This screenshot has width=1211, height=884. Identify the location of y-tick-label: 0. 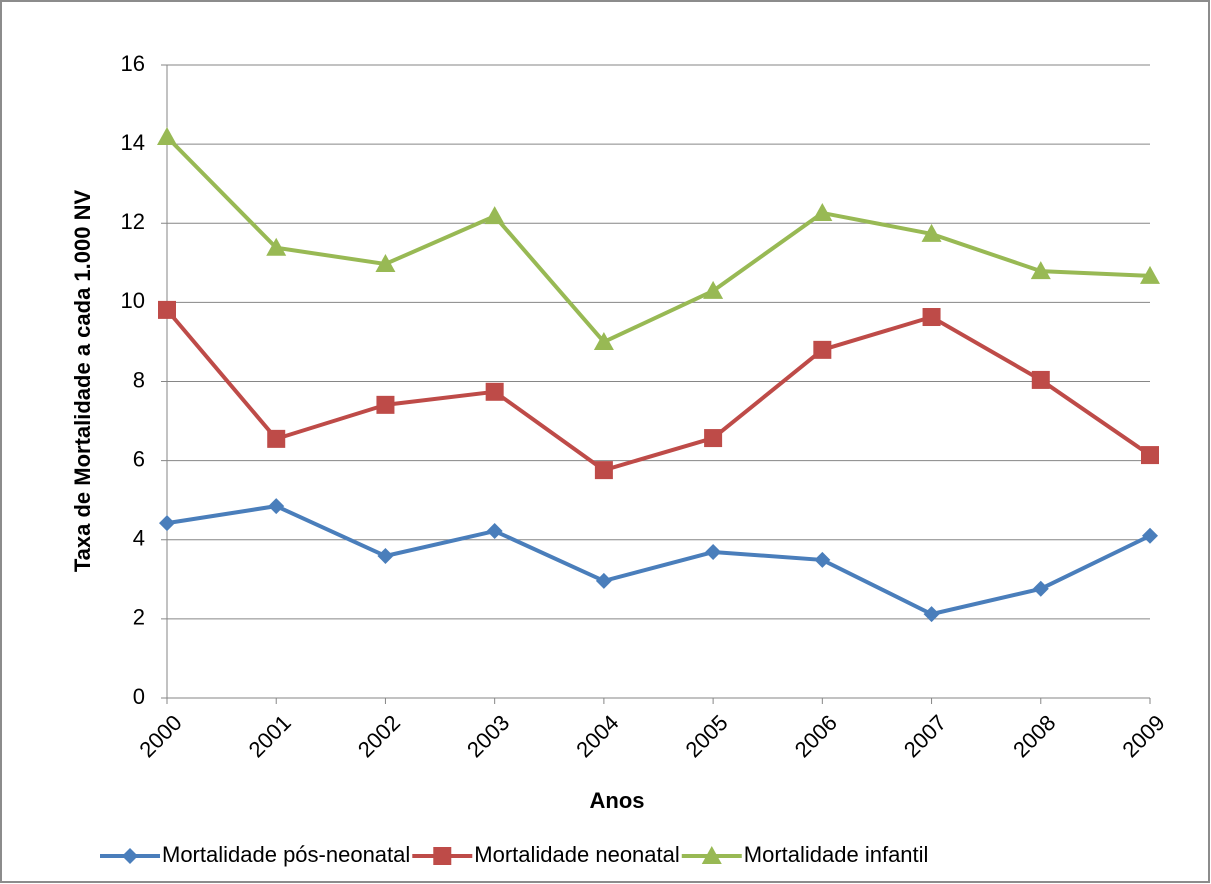
(139, 696).